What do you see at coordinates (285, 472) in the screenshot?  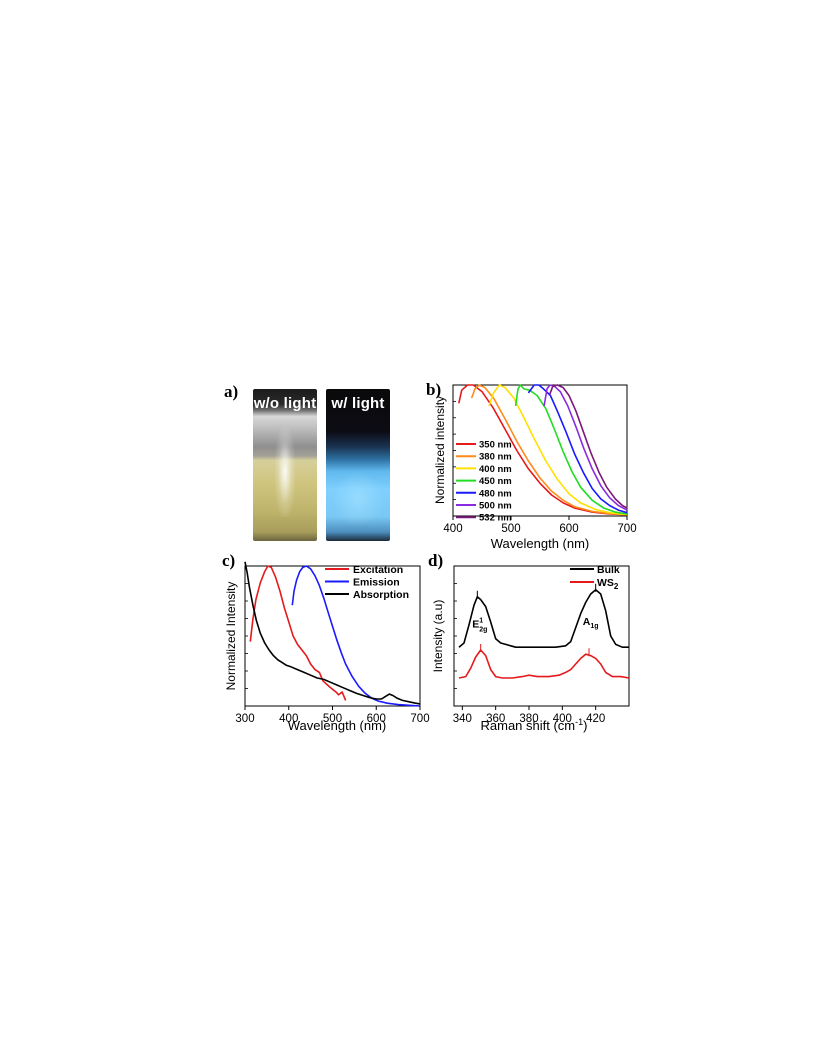 I see `vial-highlight` at bounding box center [285, 472].